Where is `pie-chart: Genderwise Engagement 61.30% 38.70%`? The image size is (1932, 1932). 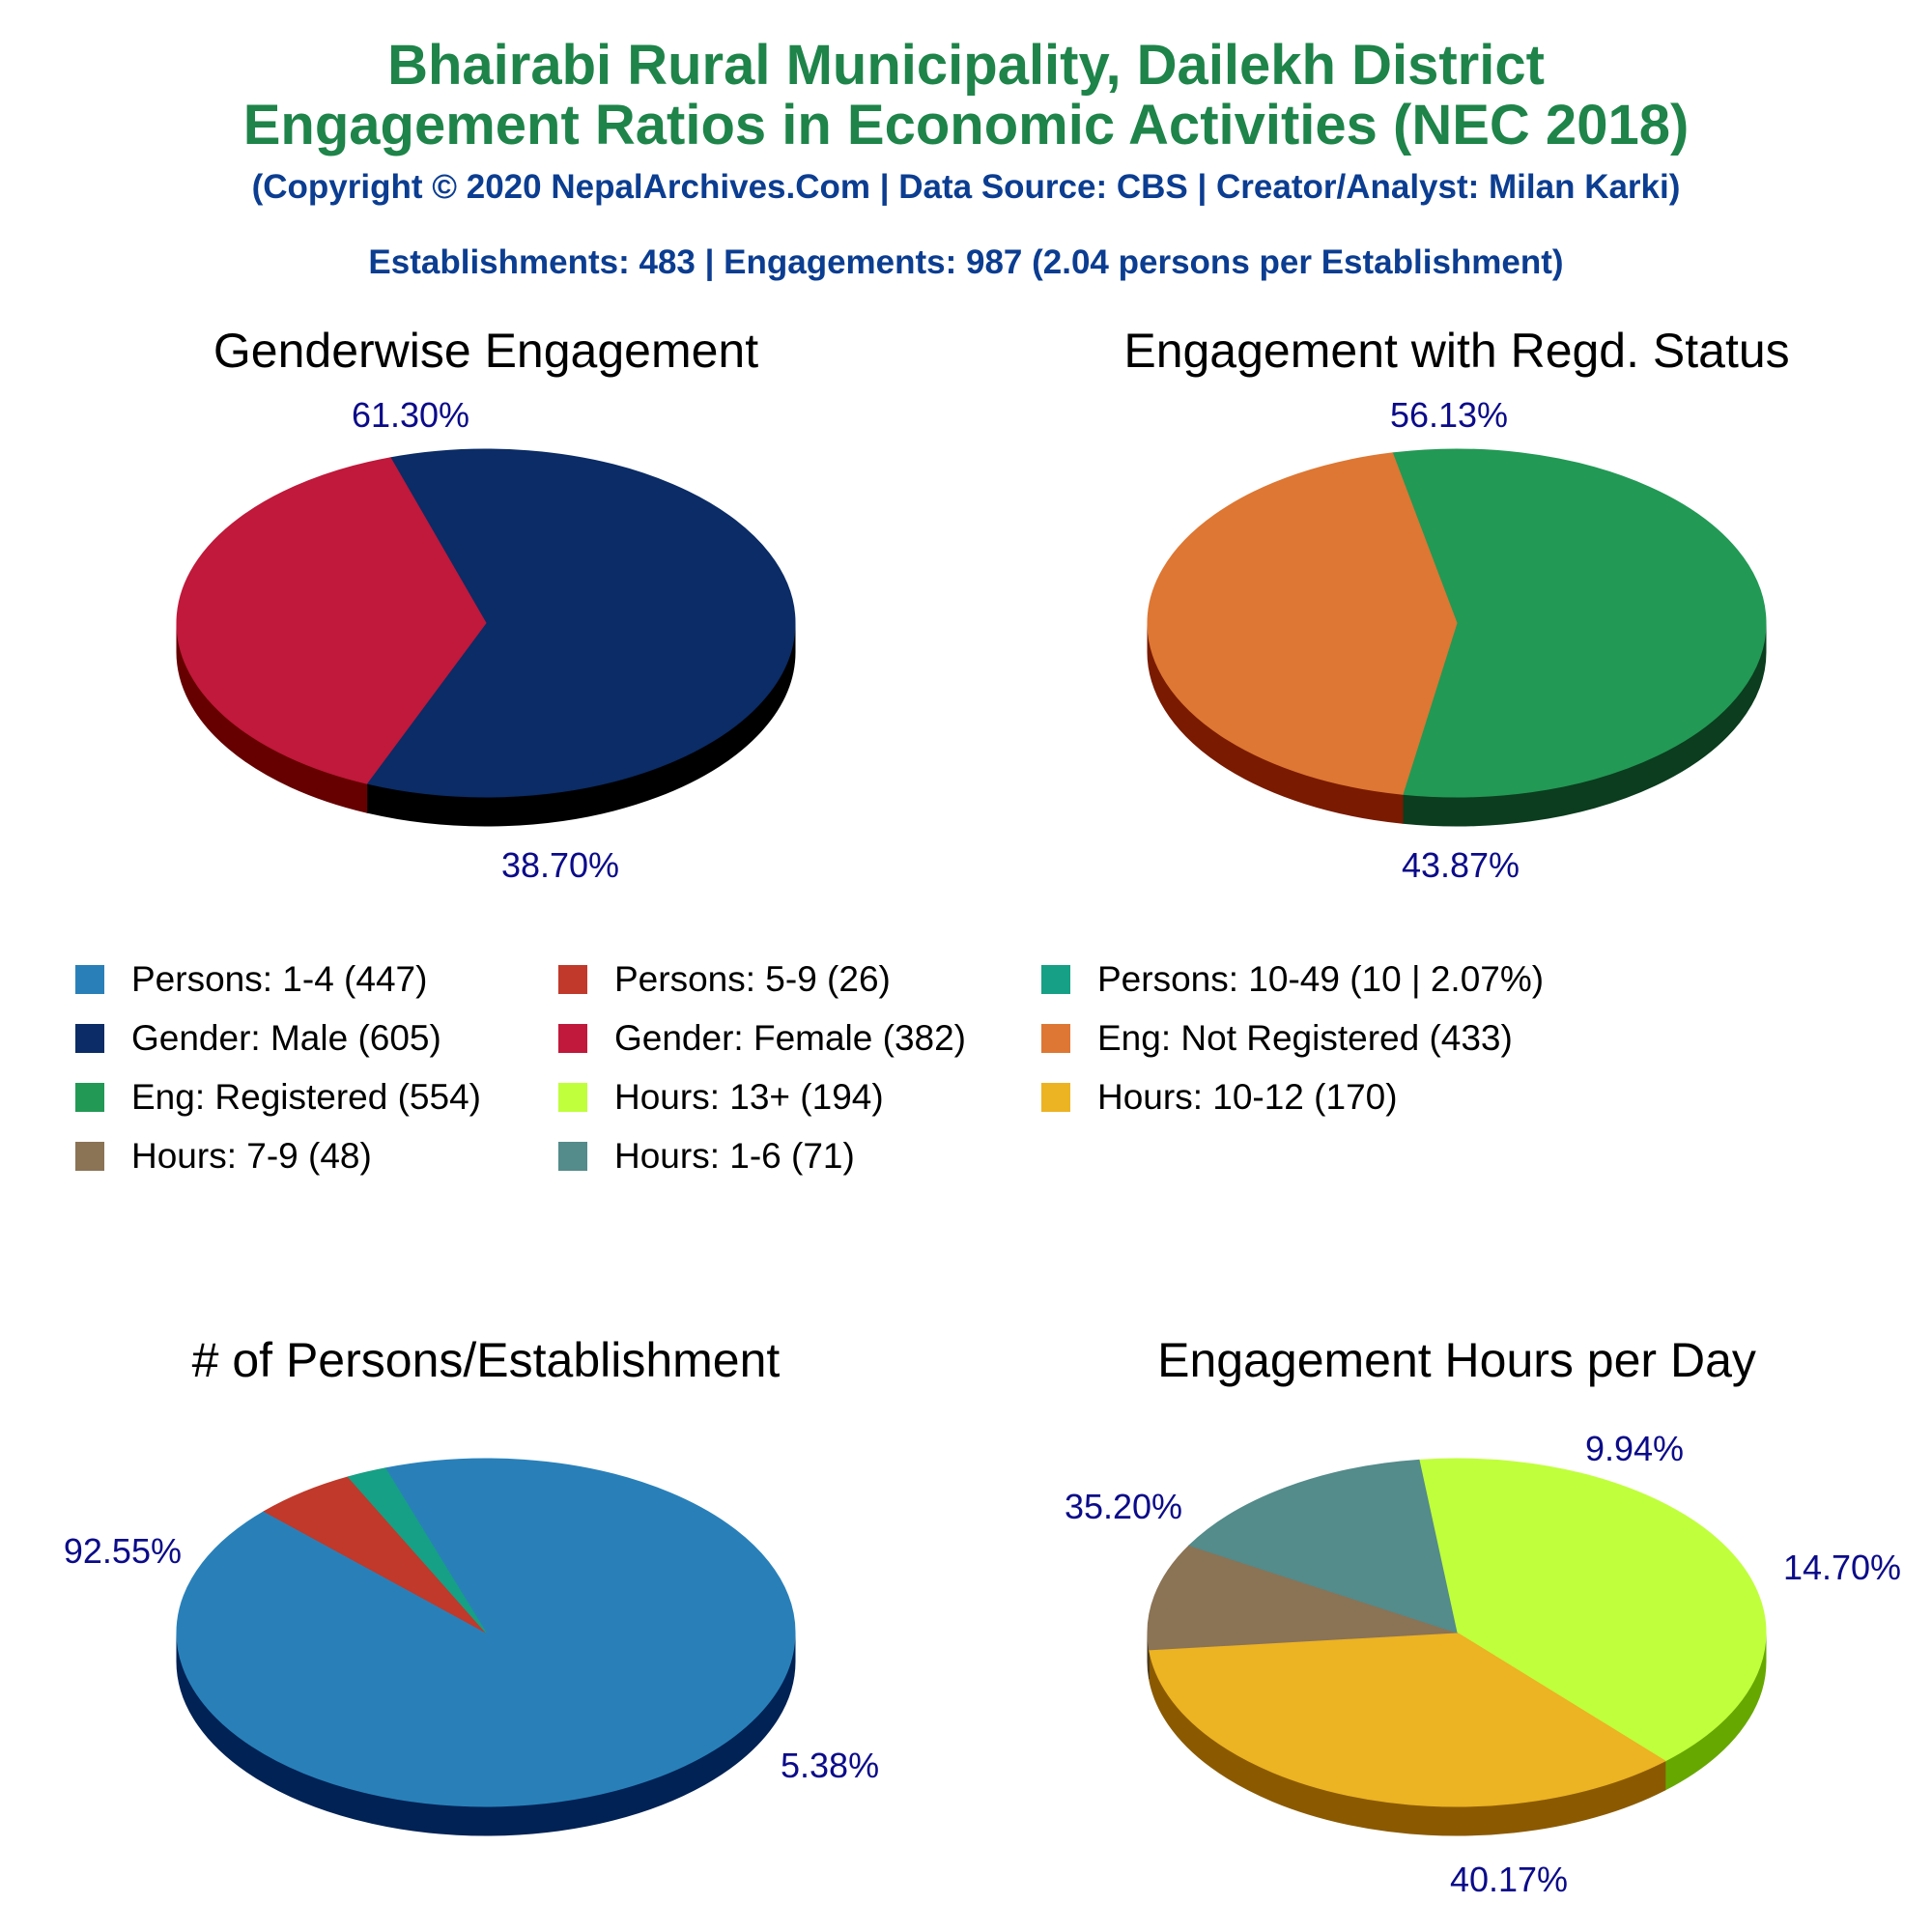 pie-chart: Genderwise Engagement 61.30% 38.70% is located at coordinates (486, 604).